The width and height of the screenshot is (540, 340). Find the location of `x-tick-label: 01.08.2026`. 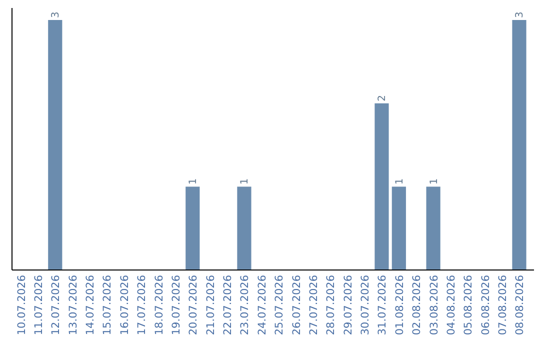

x-tick-label: 01.08.2026 is located at coordinates (400, 305).